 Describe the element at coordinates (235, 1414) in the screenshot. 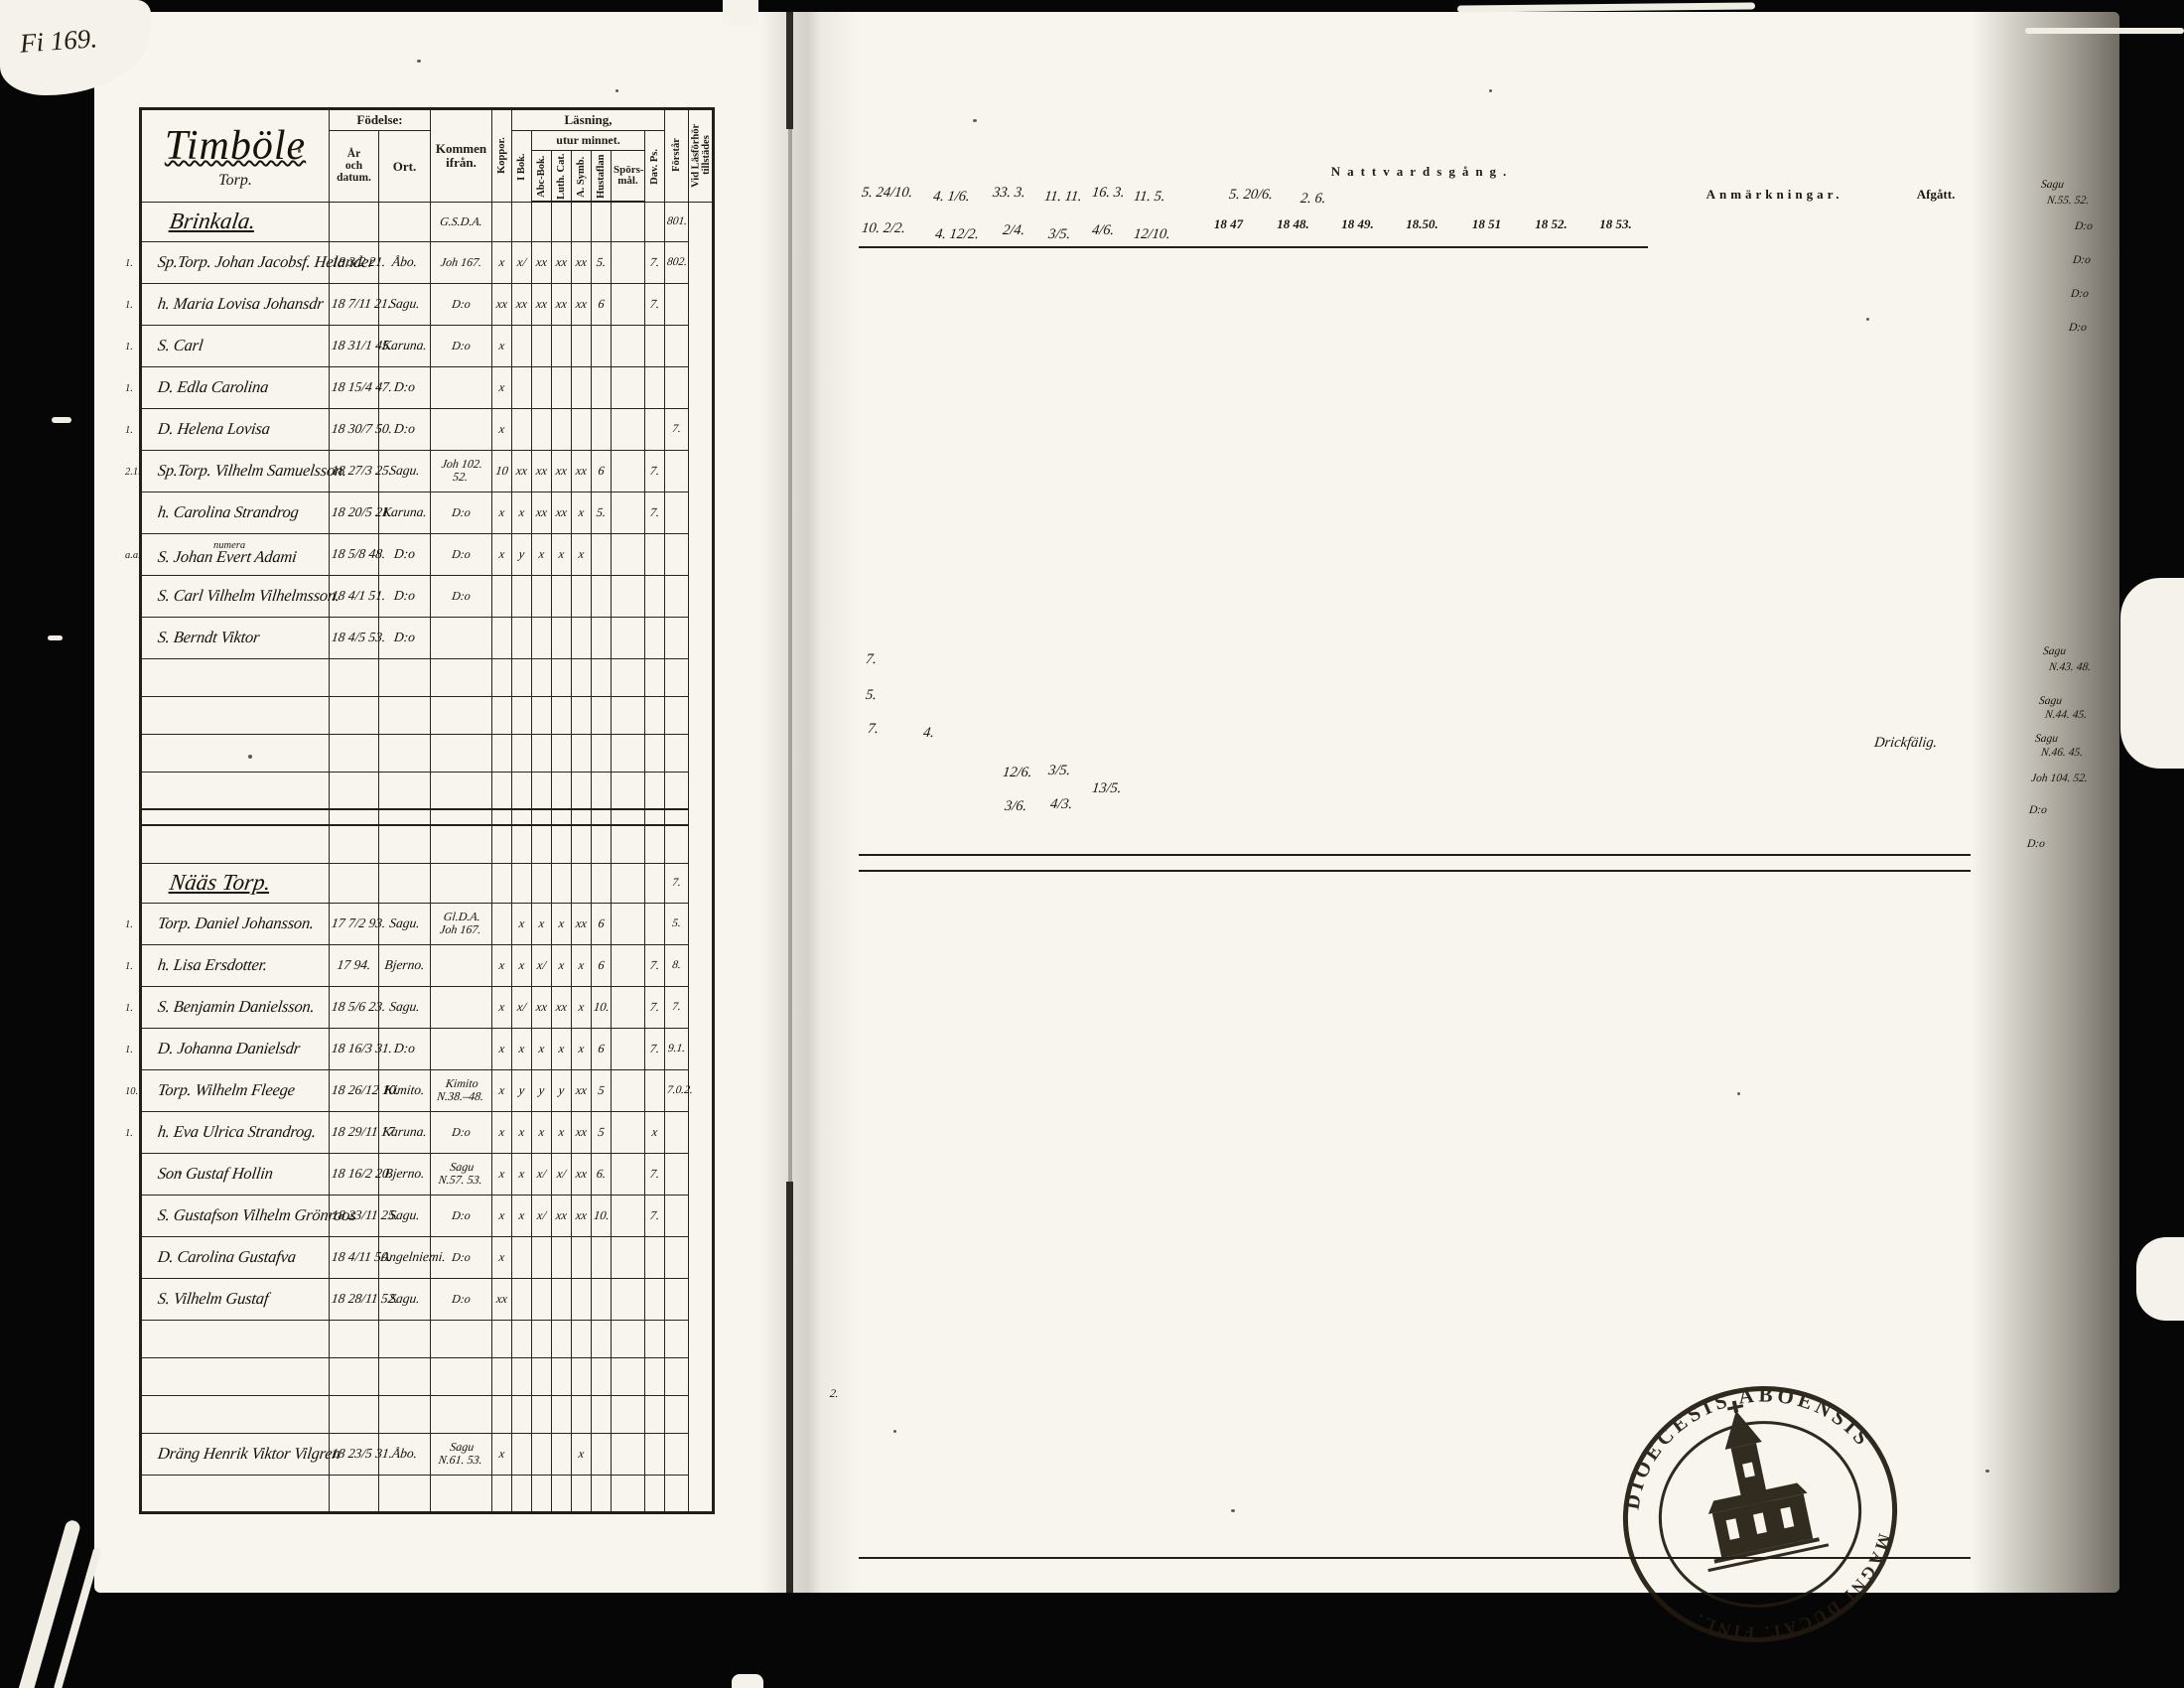

I see `name-cell` at that location.